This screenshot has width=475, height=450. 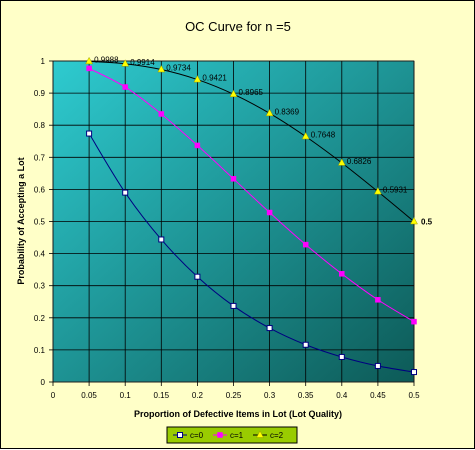 What do you see at coordinates (40, 125) in the screenshot?
I see `y-tick-label: 0.8` at bounding box center [40, 125].